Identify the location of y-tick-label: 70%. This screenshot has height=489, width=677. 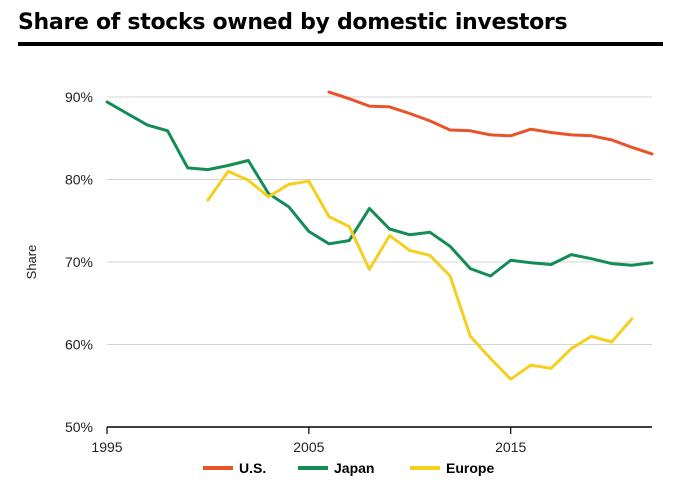
(79, 262).